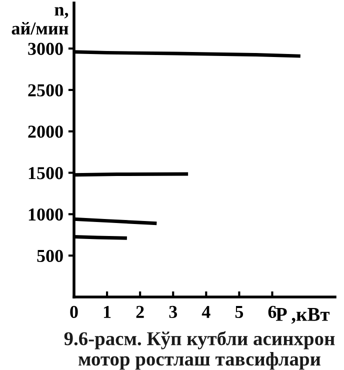  Describe the element at coordinates (107, 312) in the screenshot. I see `x-tick-label: 1` at that location.